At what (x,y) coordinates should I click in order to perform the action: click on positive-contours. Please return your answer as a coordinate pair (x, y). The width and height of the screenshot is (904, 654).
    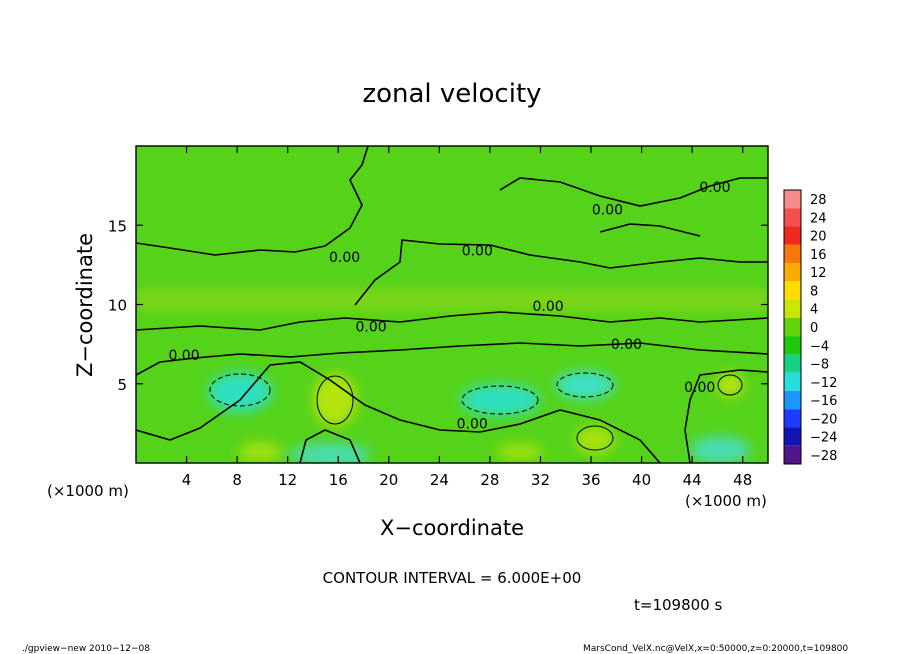
    Looking at the image, I should click on (529, 412).